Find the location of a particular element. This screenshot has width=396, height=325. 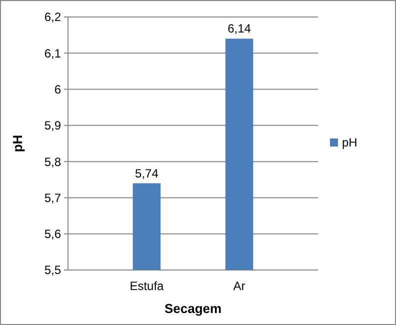

y-tick-label: 6,1 is located at coordinates (53, 53).